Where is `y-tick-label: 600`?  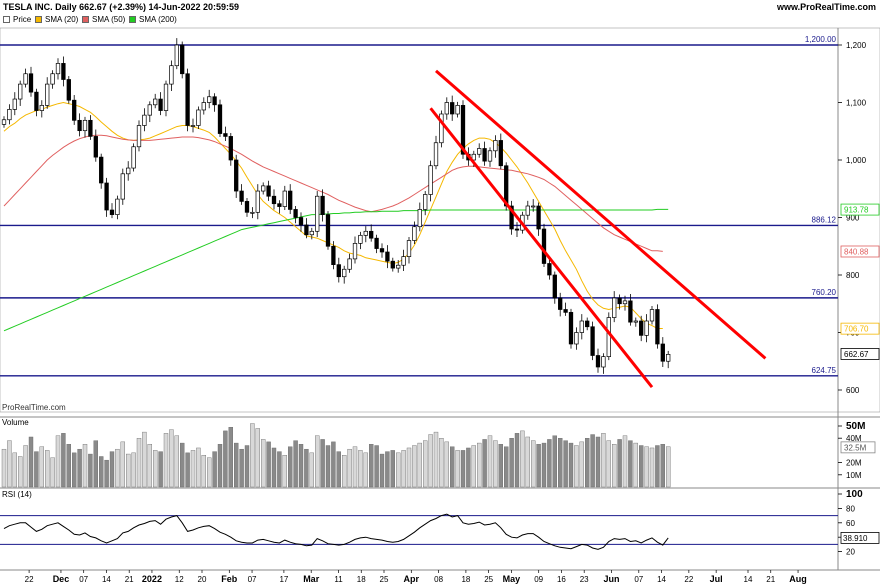 y-tick-label: 600 is located at coordinates (853, 390).